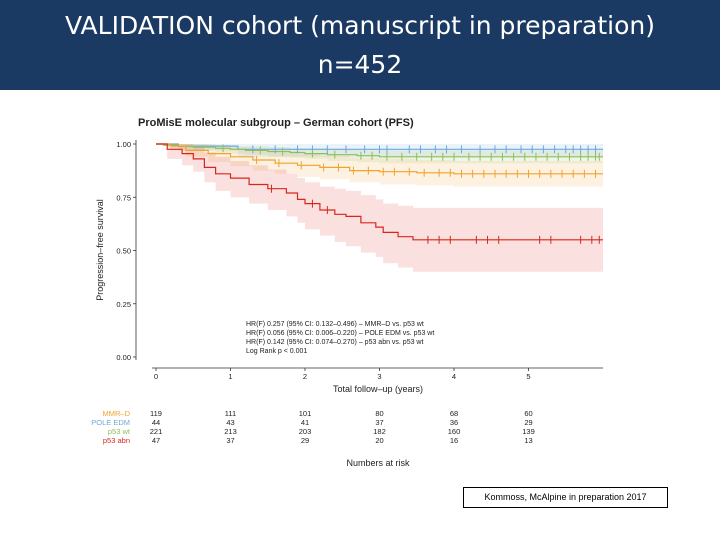 The height and width of the screenshot is (540, 720). Describe the element at coordinates (156, 376) in the screenshot. I see `x-tick-label: 0` at that location.